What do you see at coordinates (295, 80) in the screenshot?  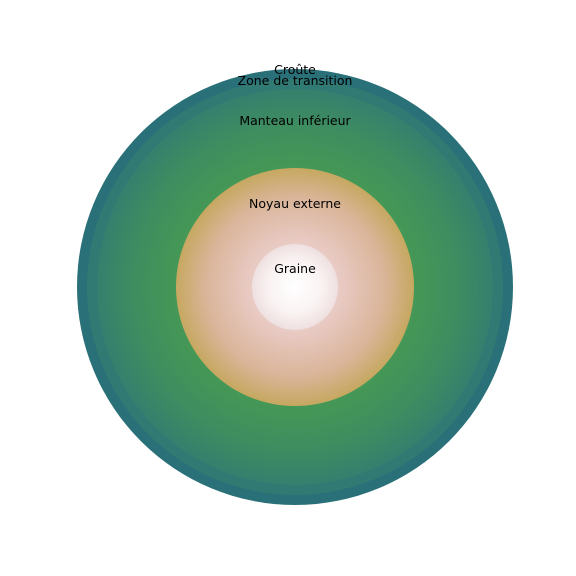 I see `label-zone-transition: Zone de transition` at bounding box center [295, 80].